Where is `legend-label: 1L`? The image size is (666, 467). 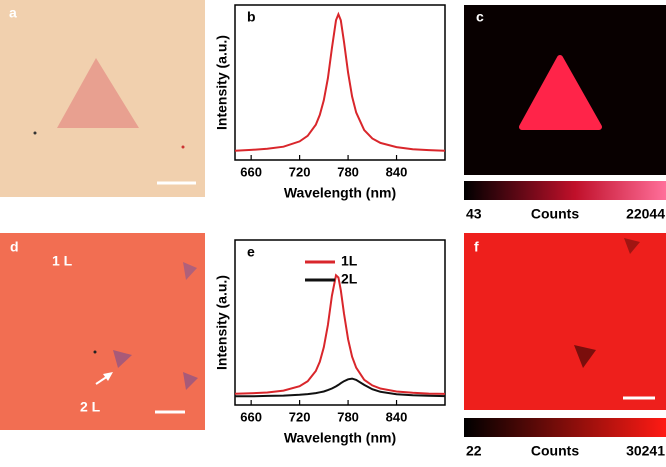 legend-label: 1L is located at coordinates (349, 261).